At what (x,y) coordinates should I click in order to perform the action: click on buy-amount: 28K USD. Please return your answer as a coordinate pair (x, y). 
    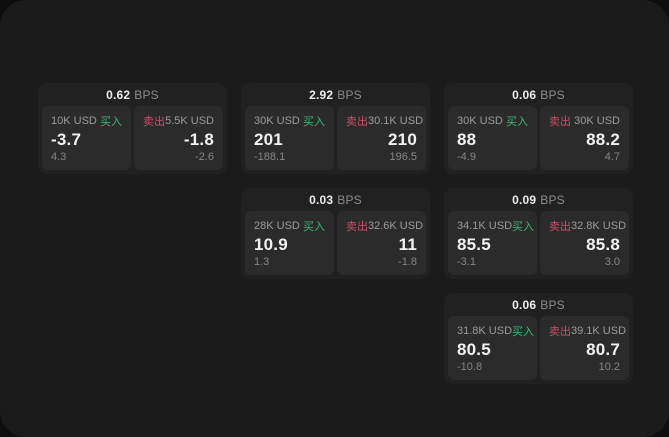
    Looking at the image, I should click on (277, 226).